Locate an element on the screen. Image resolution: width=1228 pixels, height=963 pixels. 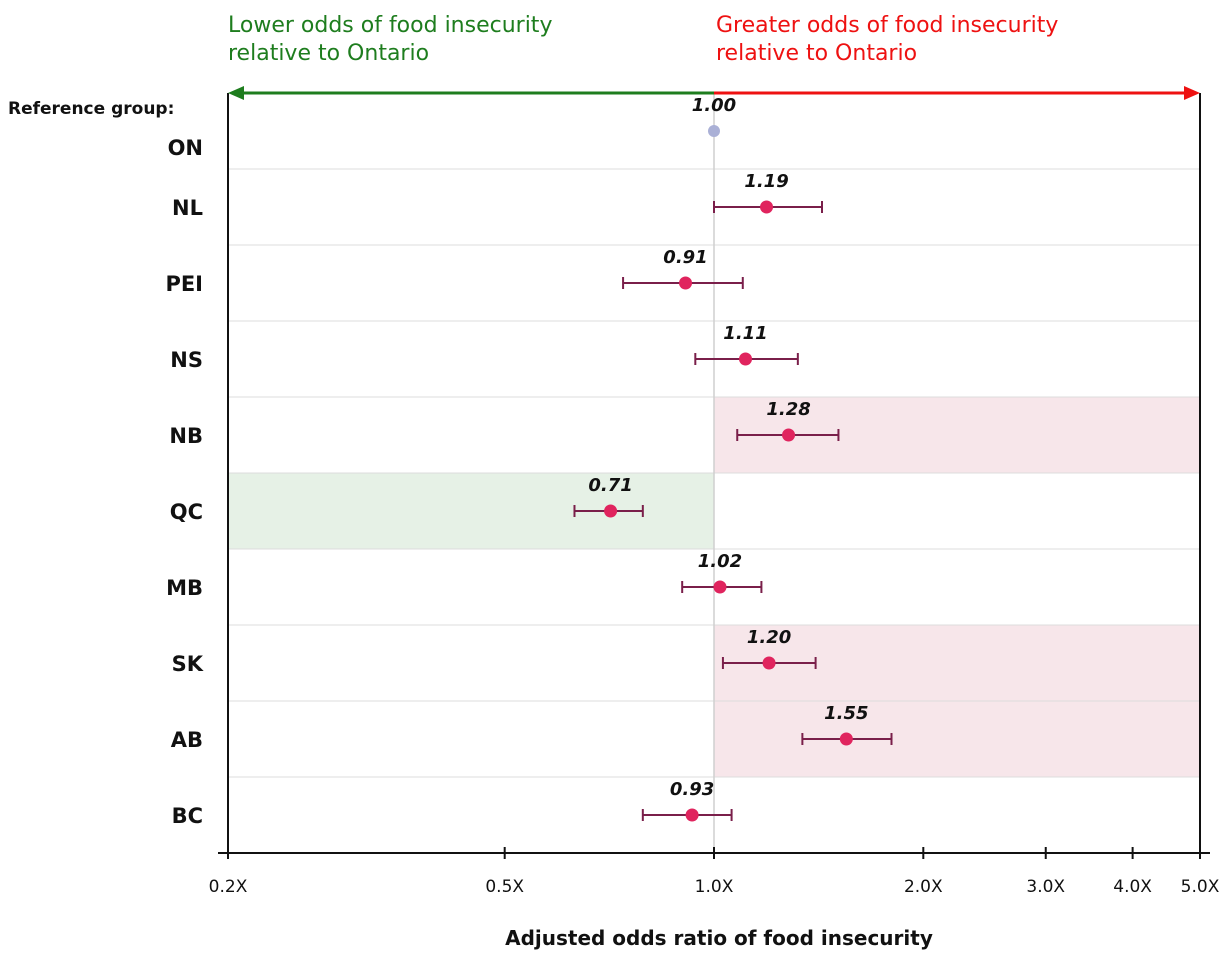
row-label-nl: NL is located at coordinates (187, 208).